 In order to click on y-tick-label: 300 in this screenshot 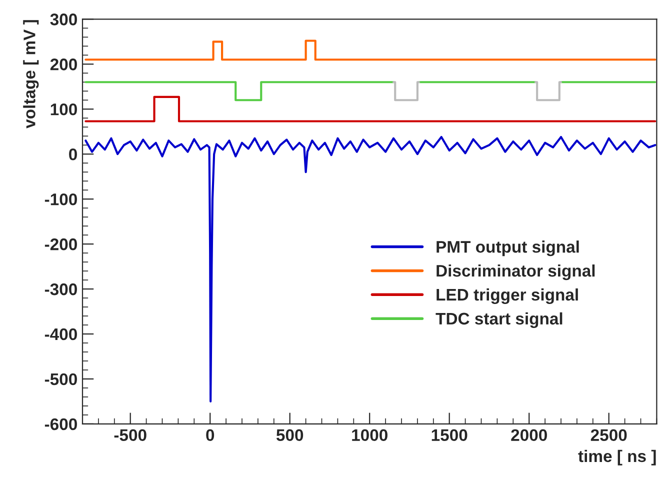, I will do `click(63, 20)`.